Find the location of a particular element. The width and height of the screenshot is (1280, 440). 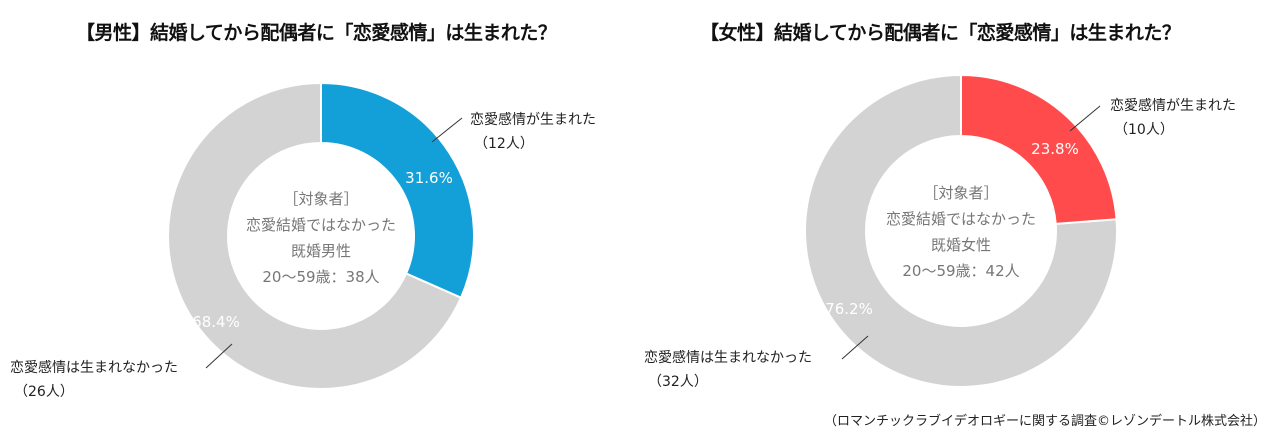

female-yes-label-text: 恋愛感情が生まれた is located at coordinates (1173, 106).